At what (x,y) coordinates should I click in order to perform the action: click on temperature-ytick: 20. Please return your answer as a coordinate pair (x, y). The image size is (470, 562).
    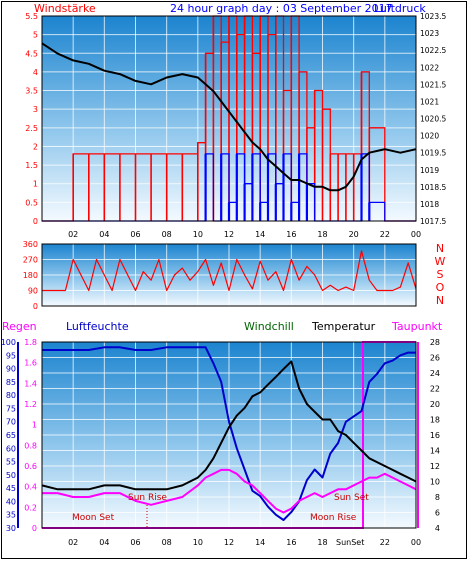
    Looking at the image, I should click on (435, 404).